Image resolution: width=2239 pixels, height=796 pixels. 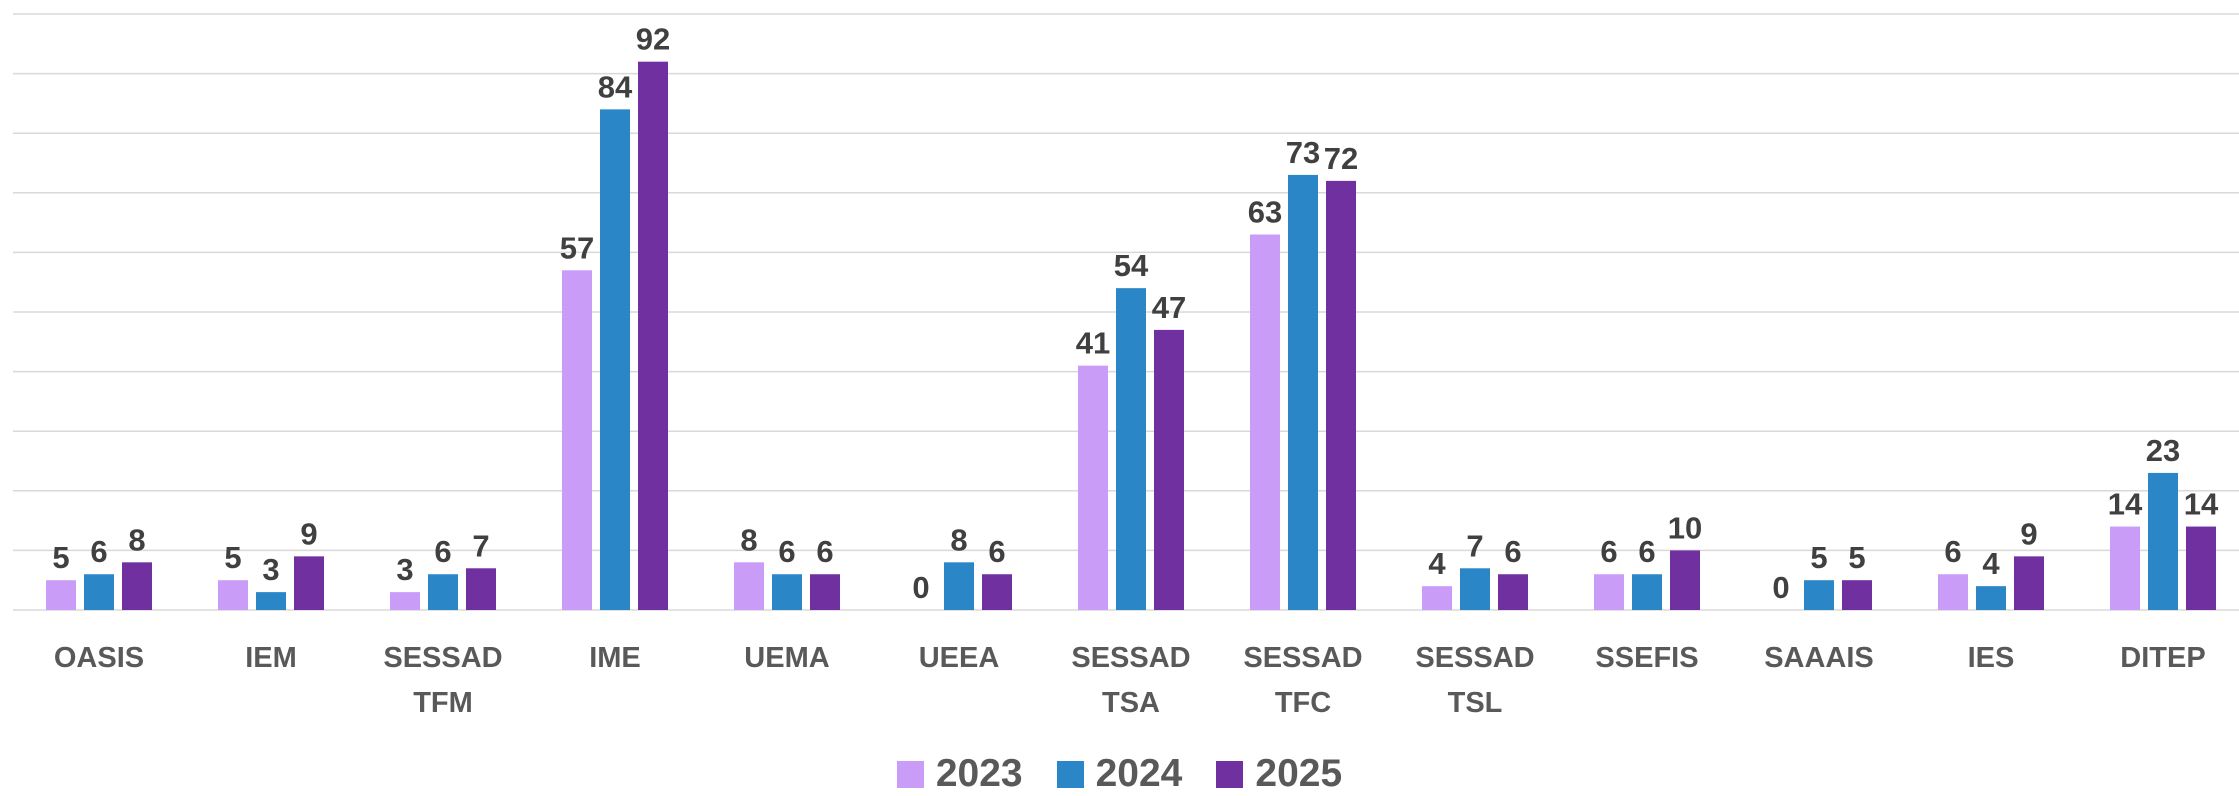 I want to click on x-tick-label: IEM, so click(x=271, y=658).